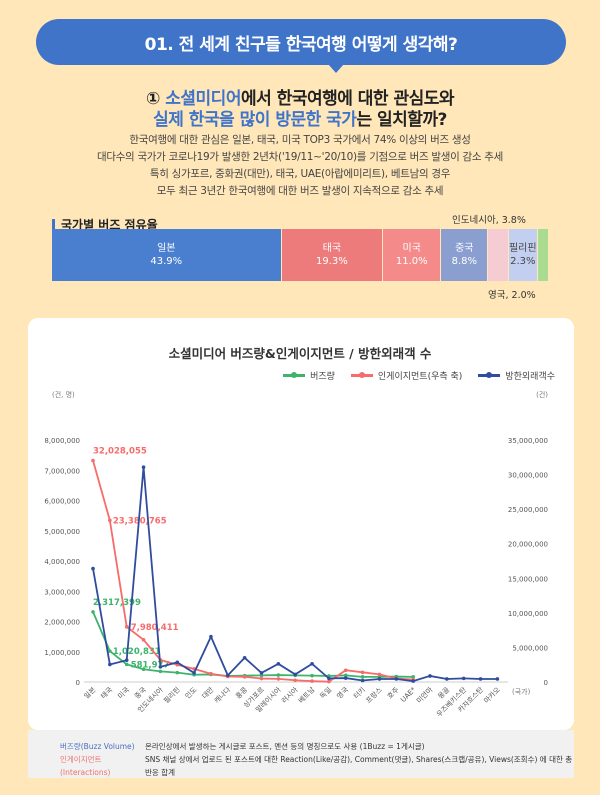  What do you see at coordinates (62, 653) in the screenshot?
I see `y-tick-left: 1,000,000` at bounding box center [62, 653].